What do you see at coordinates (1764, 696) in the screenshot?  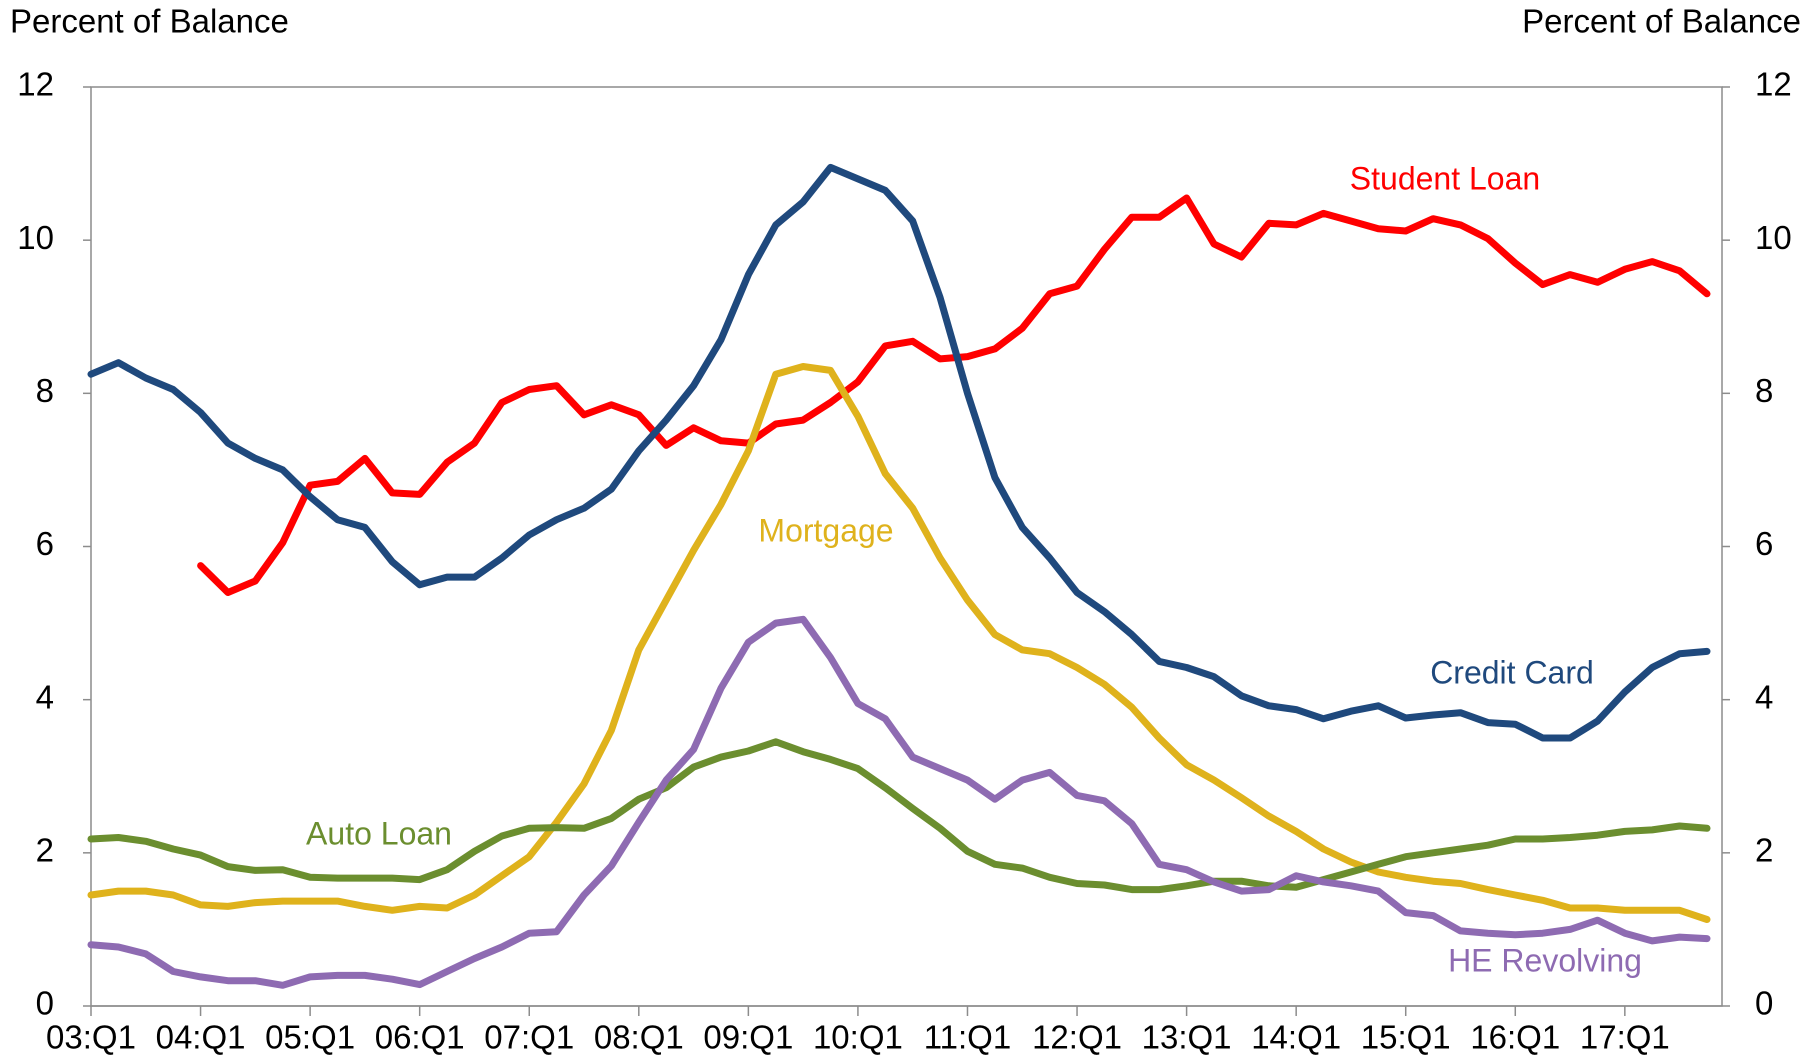 I see `y2-tick-label: 4` at bounding box center [1764, 696].